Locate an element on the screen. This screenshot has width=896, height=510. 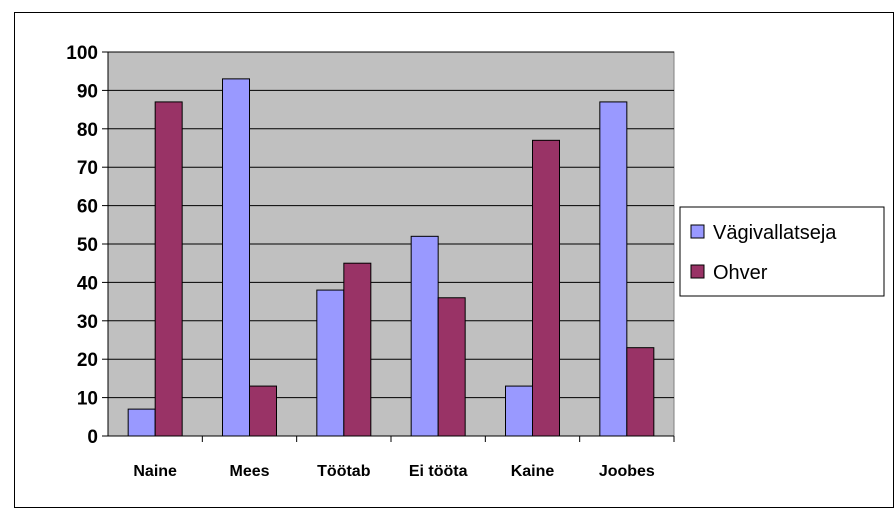
x-category-label: Naine is located at coordinates (155, 471).